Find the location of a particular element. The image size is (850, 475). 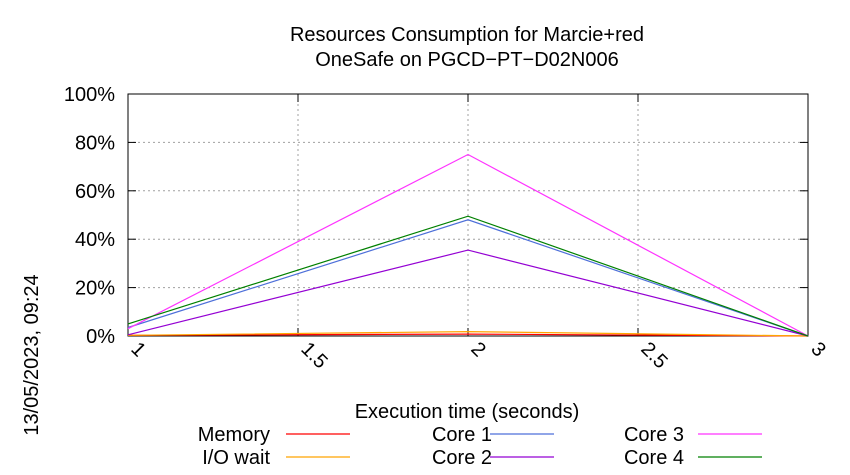

legend-item-memory: Memory is located at coordinates (274, 435).